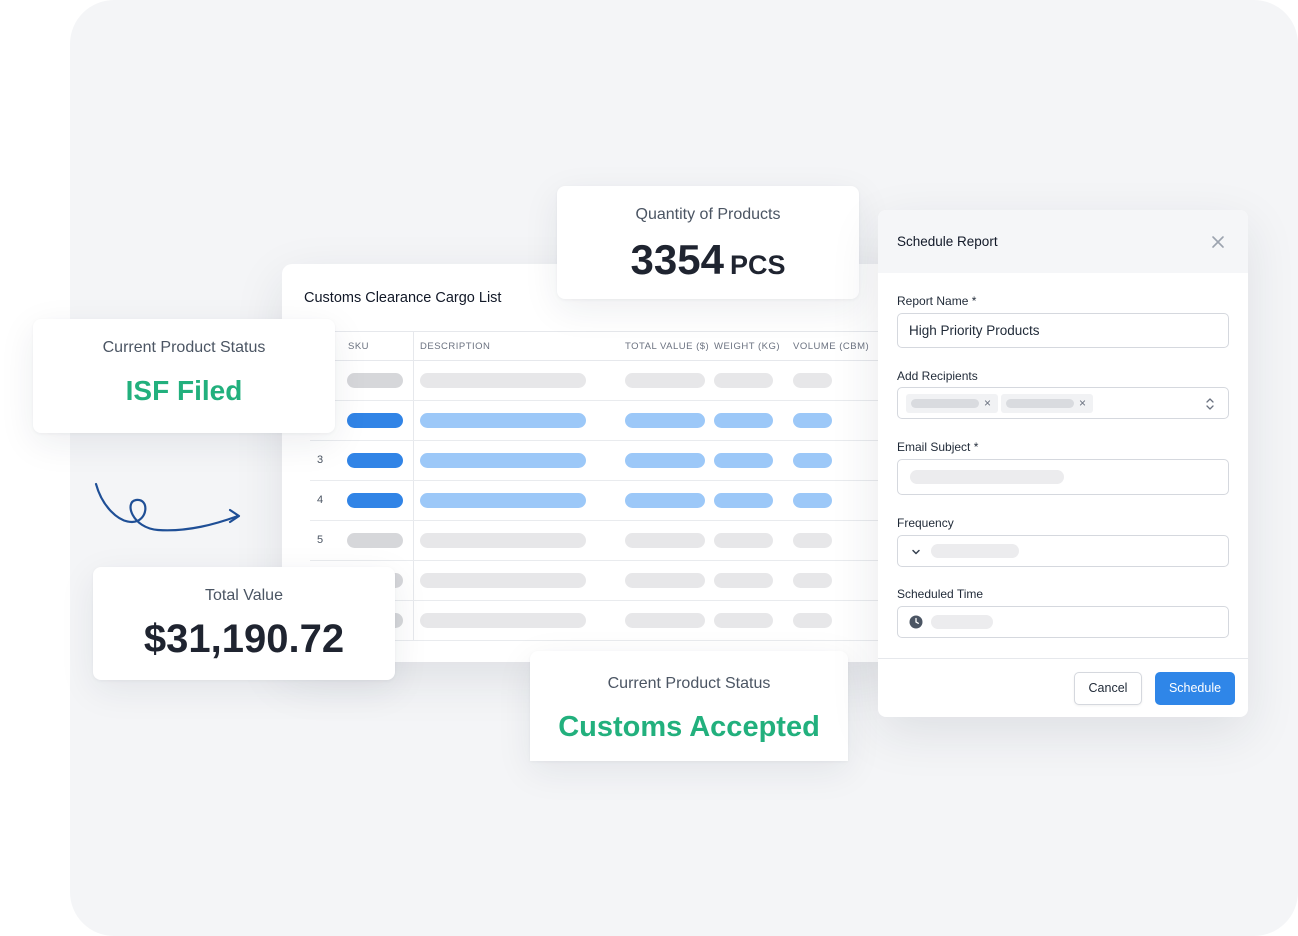 The height and width of the screenshot is (936, 1298). What do you see at coordinates (244, 639) in the screenshot?
I see `total-value: $31,190.72` at bounding box center [244, 639].